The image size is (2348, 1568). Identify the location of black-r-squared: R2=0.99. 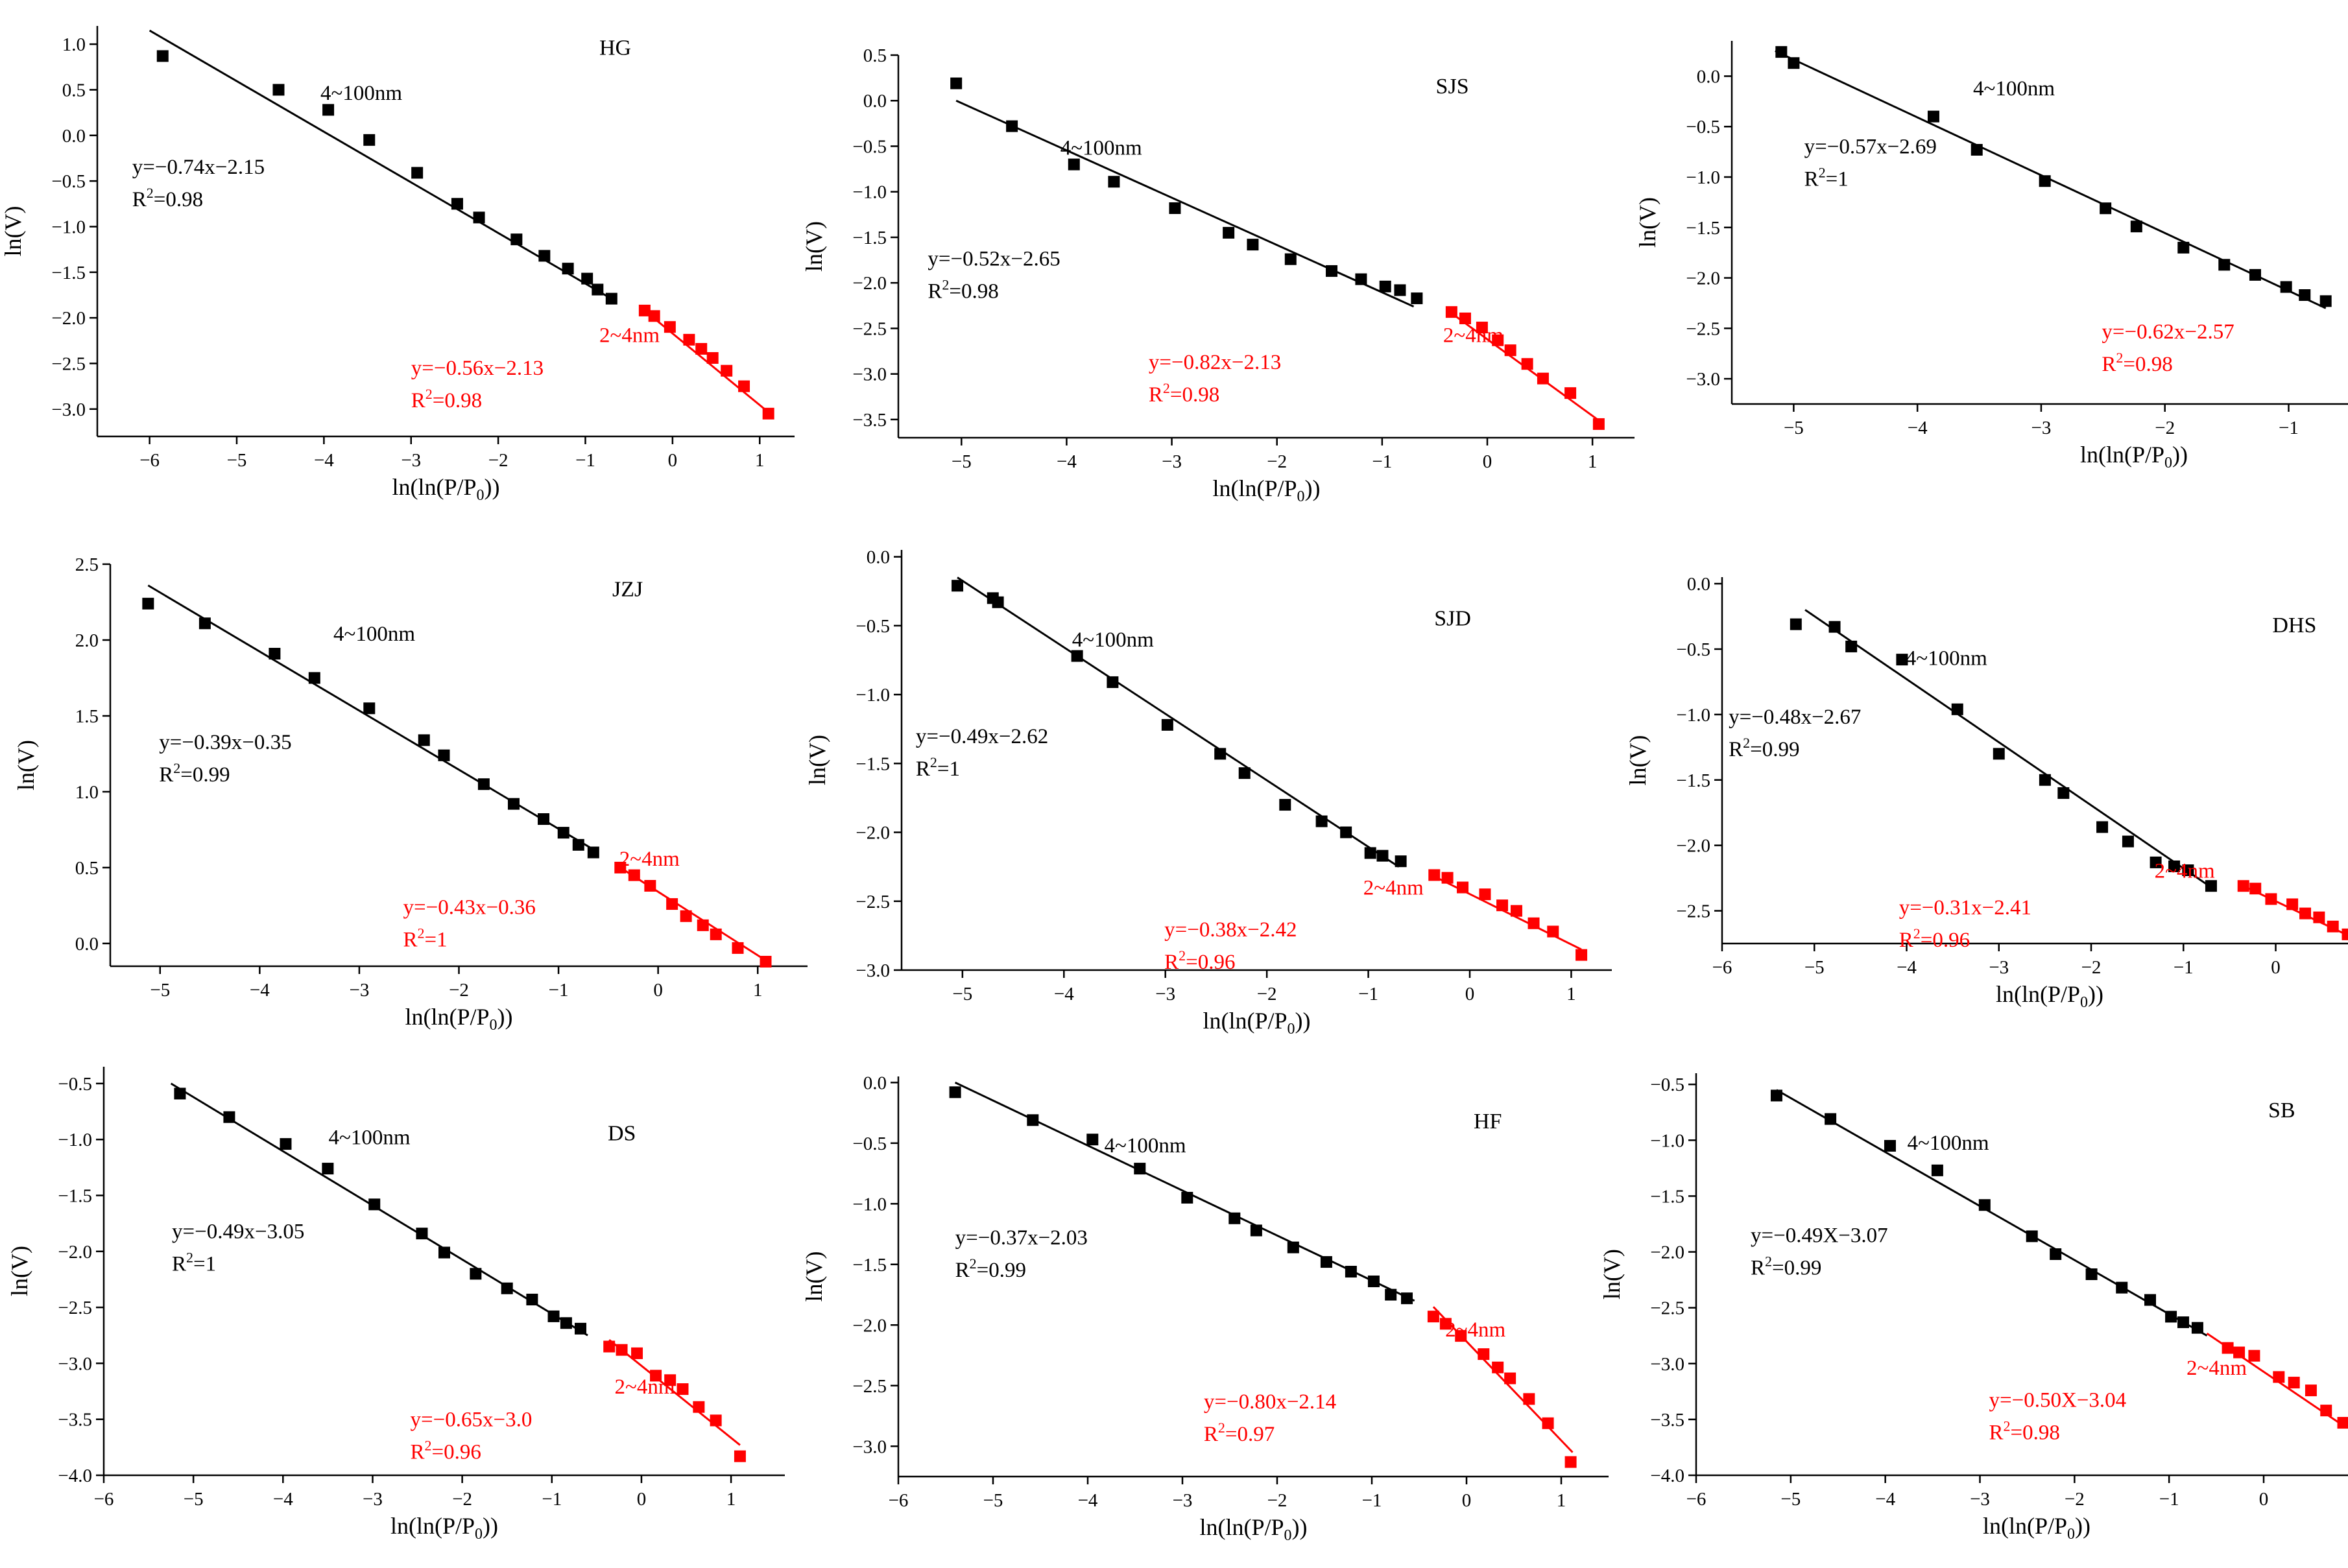
(1764, 748).